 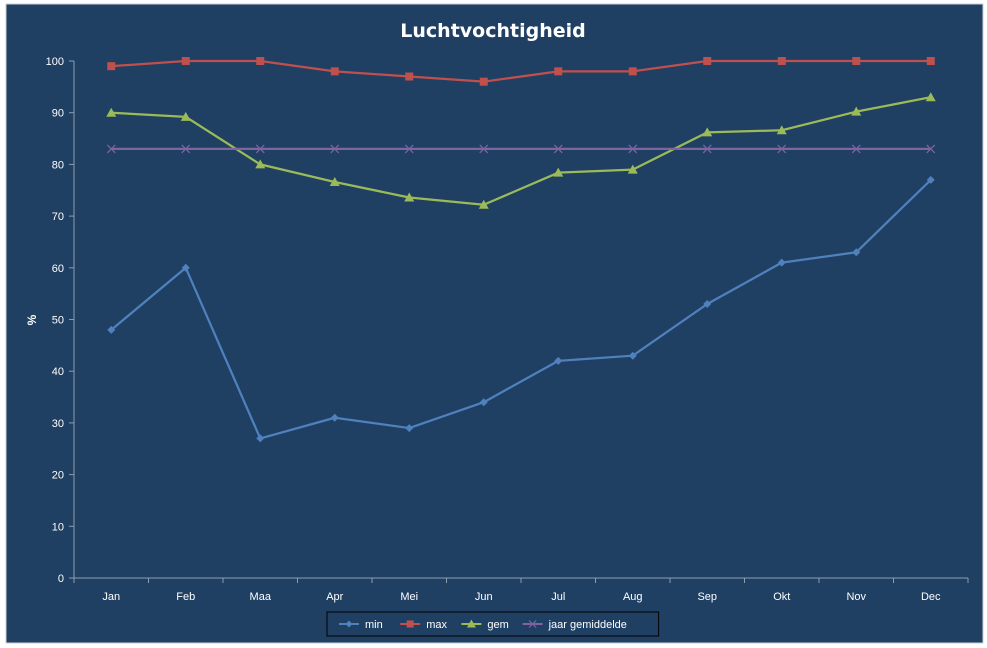 I want to click on x-tick-label: Mei, so click(x=409, y=597).